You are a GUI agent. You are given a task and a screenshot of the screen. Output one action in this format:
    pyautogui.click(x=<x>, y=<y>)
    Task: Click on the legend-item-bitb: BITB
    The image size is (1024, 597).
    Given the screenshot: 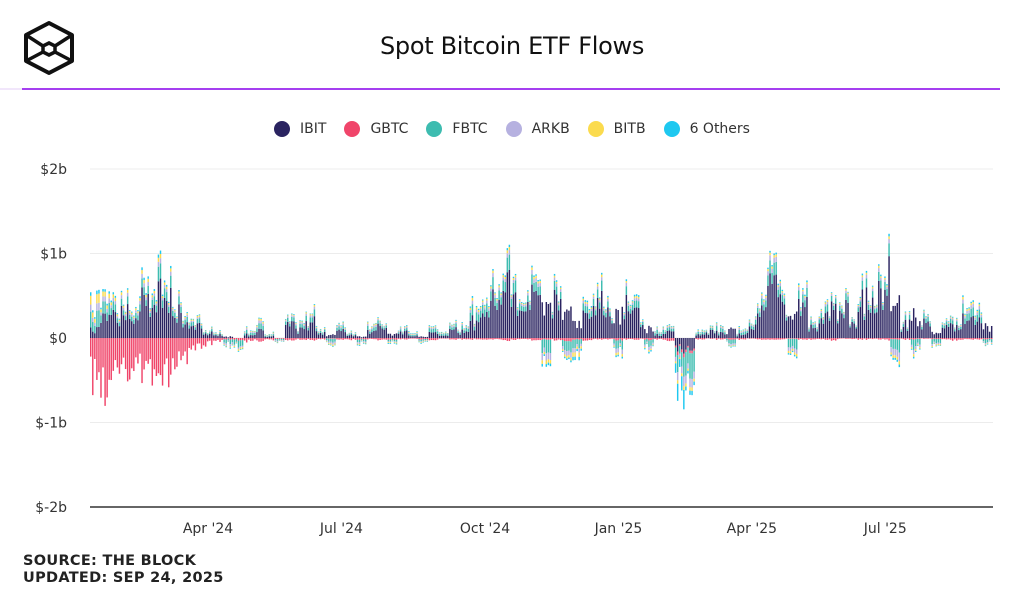 What is the action you would take?
    pyautogui.click(x=616, y=129)
    